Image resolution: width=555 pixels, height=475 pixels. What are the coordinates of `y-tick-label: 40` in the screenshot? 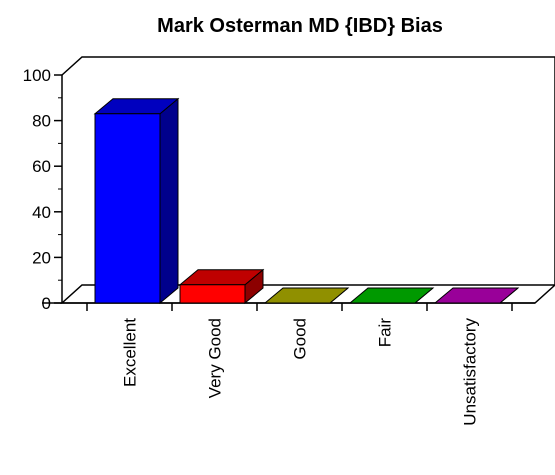 It's located at (41, 212).